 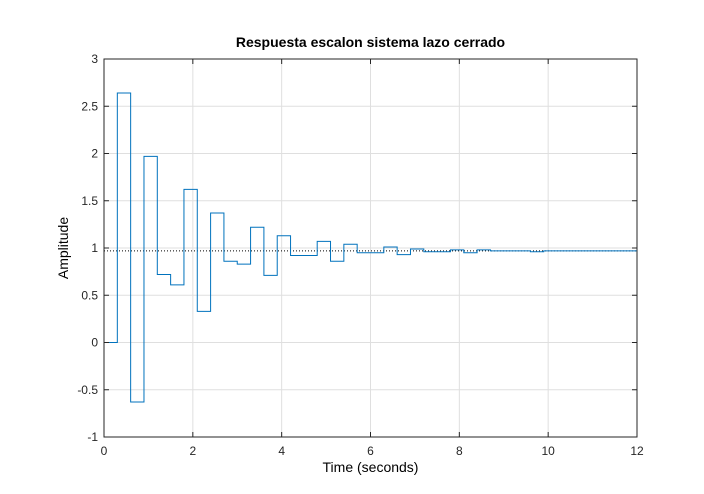 I want to click on chart-title: Respuesta escalon sistema lazo cerrado, so click(x=370, y=42).